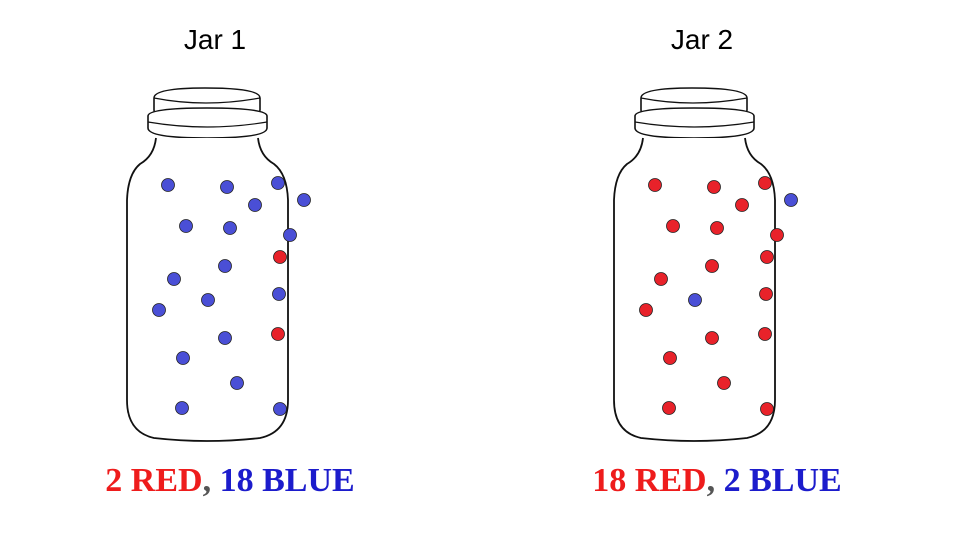  What do you see at coordinates (782, 480) in the screenshot?
I see `jar-2-blue-count: 2 BLUE` at bounding box center [782, 480].